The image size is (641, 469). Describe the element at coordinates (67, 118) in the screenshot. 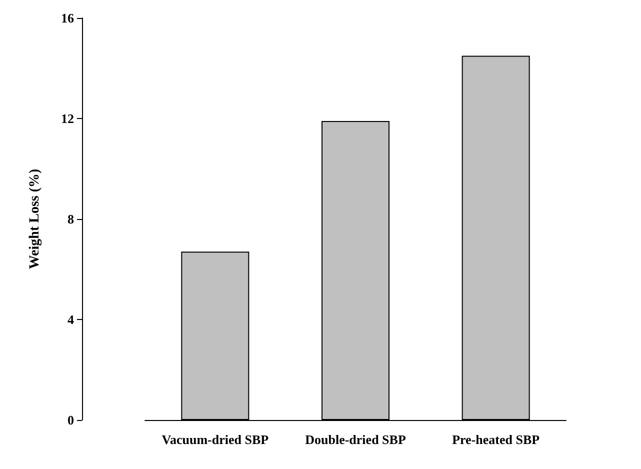

I see `y-tick-label: 12` at that location.